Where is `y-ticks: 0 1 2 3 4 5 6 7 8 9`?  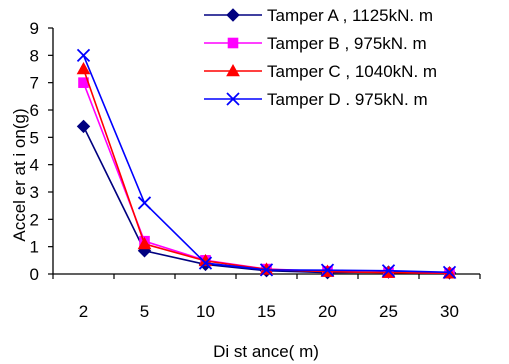 y-ticks: 0 1 2 3 4 5 6 7 8 9 is located at coordinates (41, 151).